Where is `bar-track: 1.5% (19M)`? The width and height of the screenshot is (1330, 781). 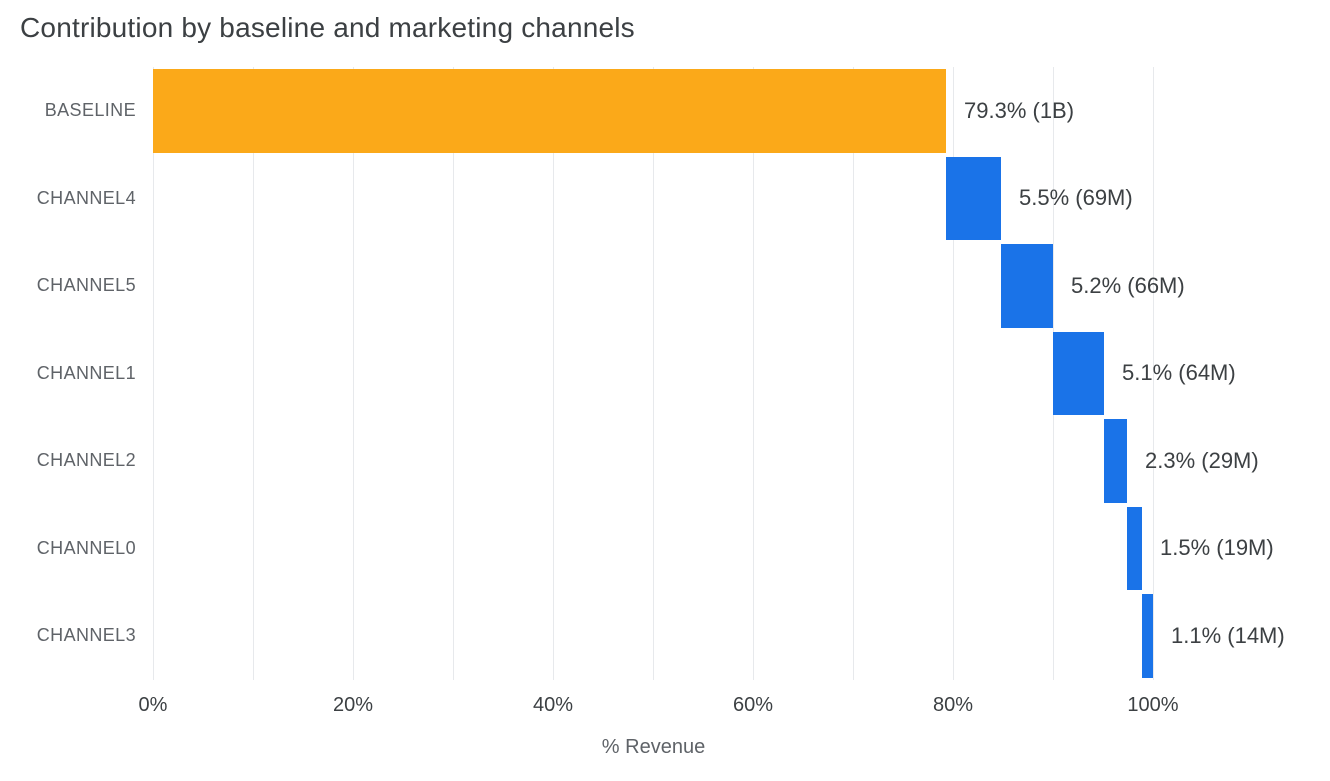
bar-track: 1.5% (19M) is located at coordinates (741, 549).